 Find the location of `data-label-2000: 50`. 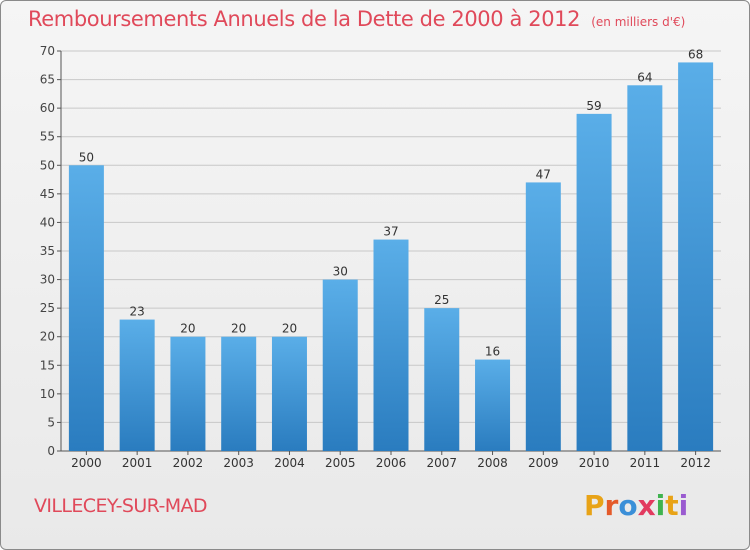

data-label-2000: 50 is located at coordinates (86, 157).